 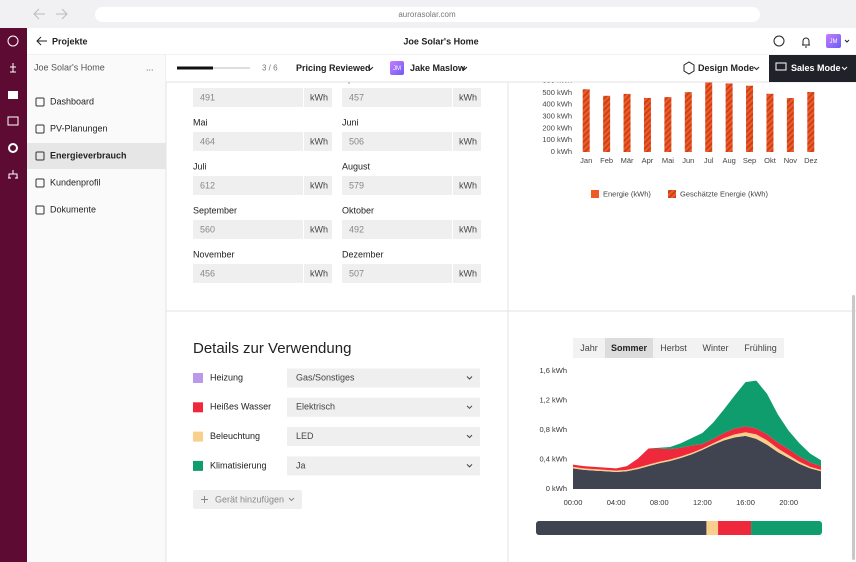 I want to click on input-value: 579, so click(x=356, y=185).